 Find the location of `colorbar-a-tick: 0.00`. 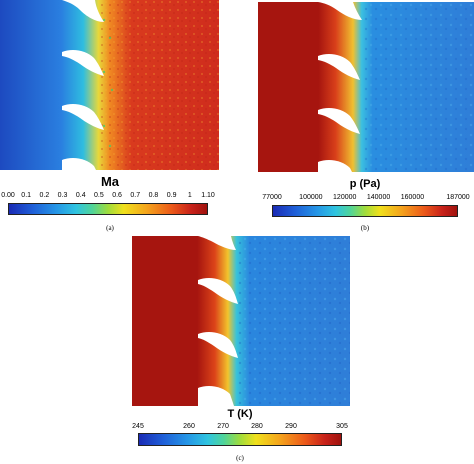

colorbar-a-tick: 0.00 is located at coordinates (8, 195).